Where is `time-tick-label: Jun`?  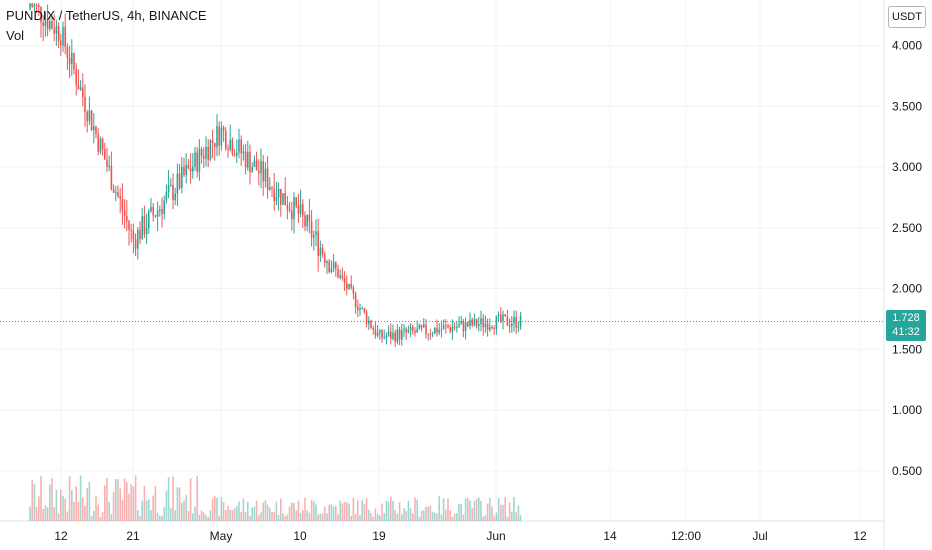 time-tick-label: Jun is located at coordinates (495, 536).